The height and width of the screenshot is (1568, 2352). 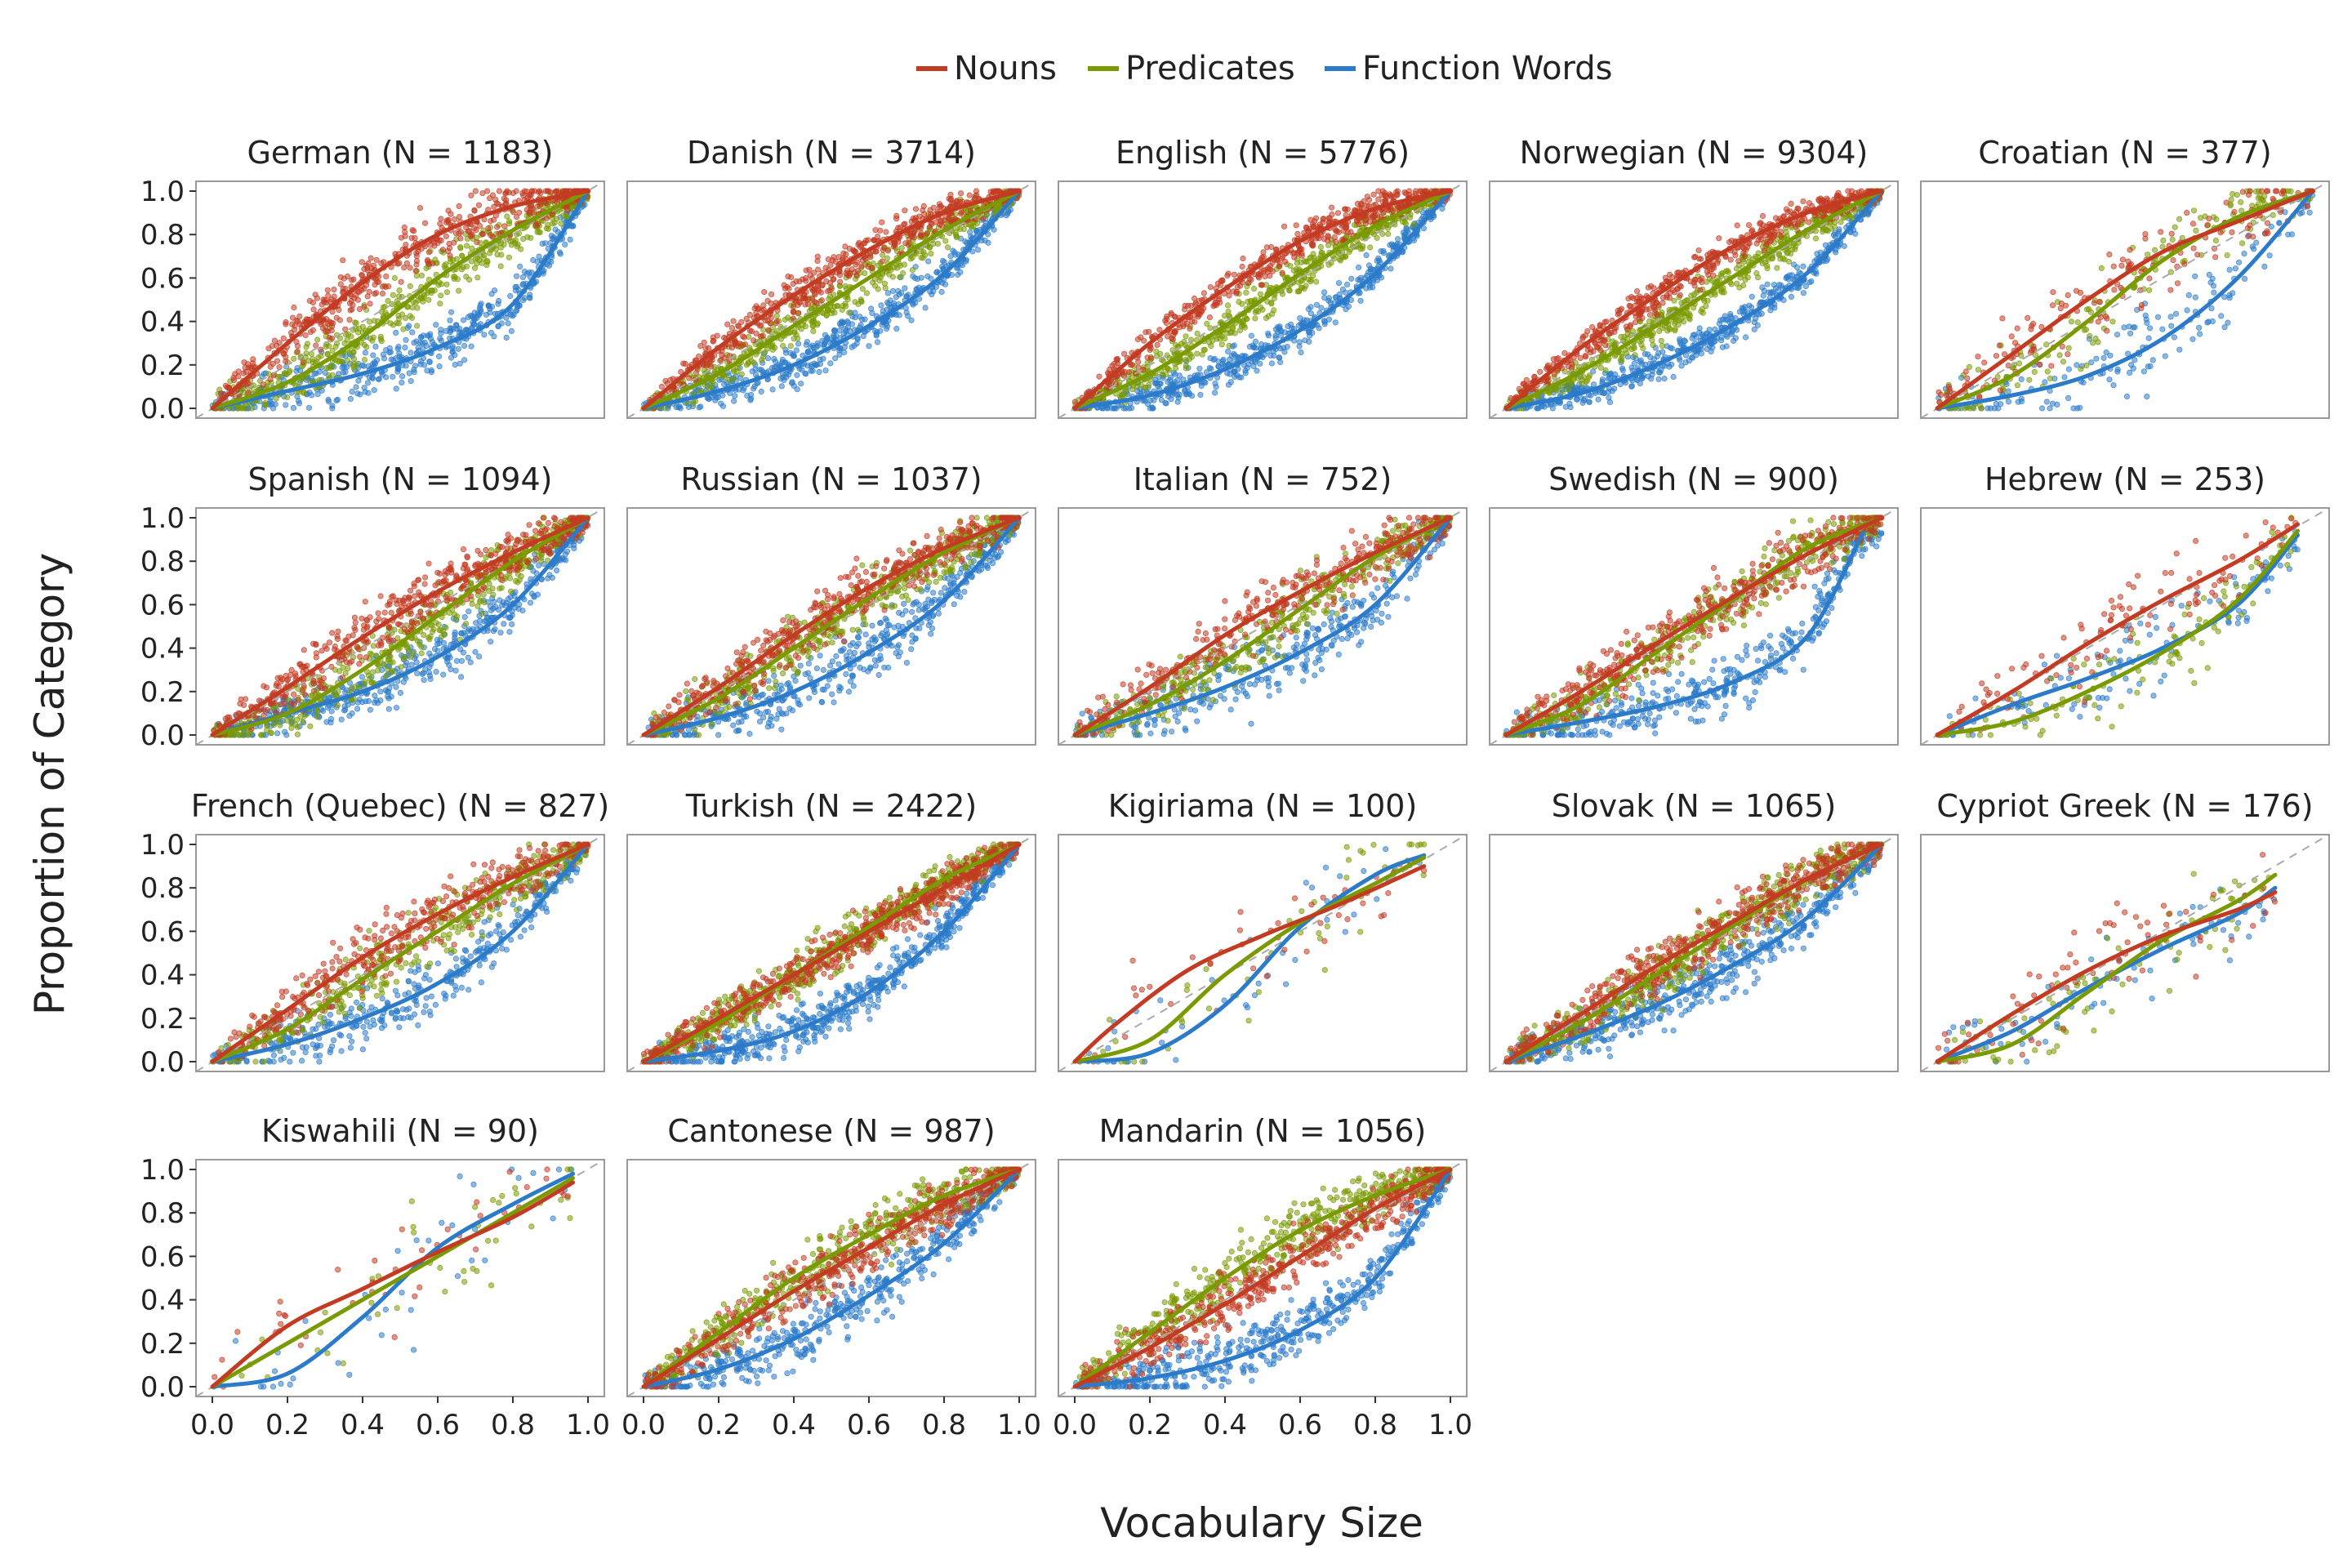 I want to click on curve-predicates, so click(x=1262, y=300).